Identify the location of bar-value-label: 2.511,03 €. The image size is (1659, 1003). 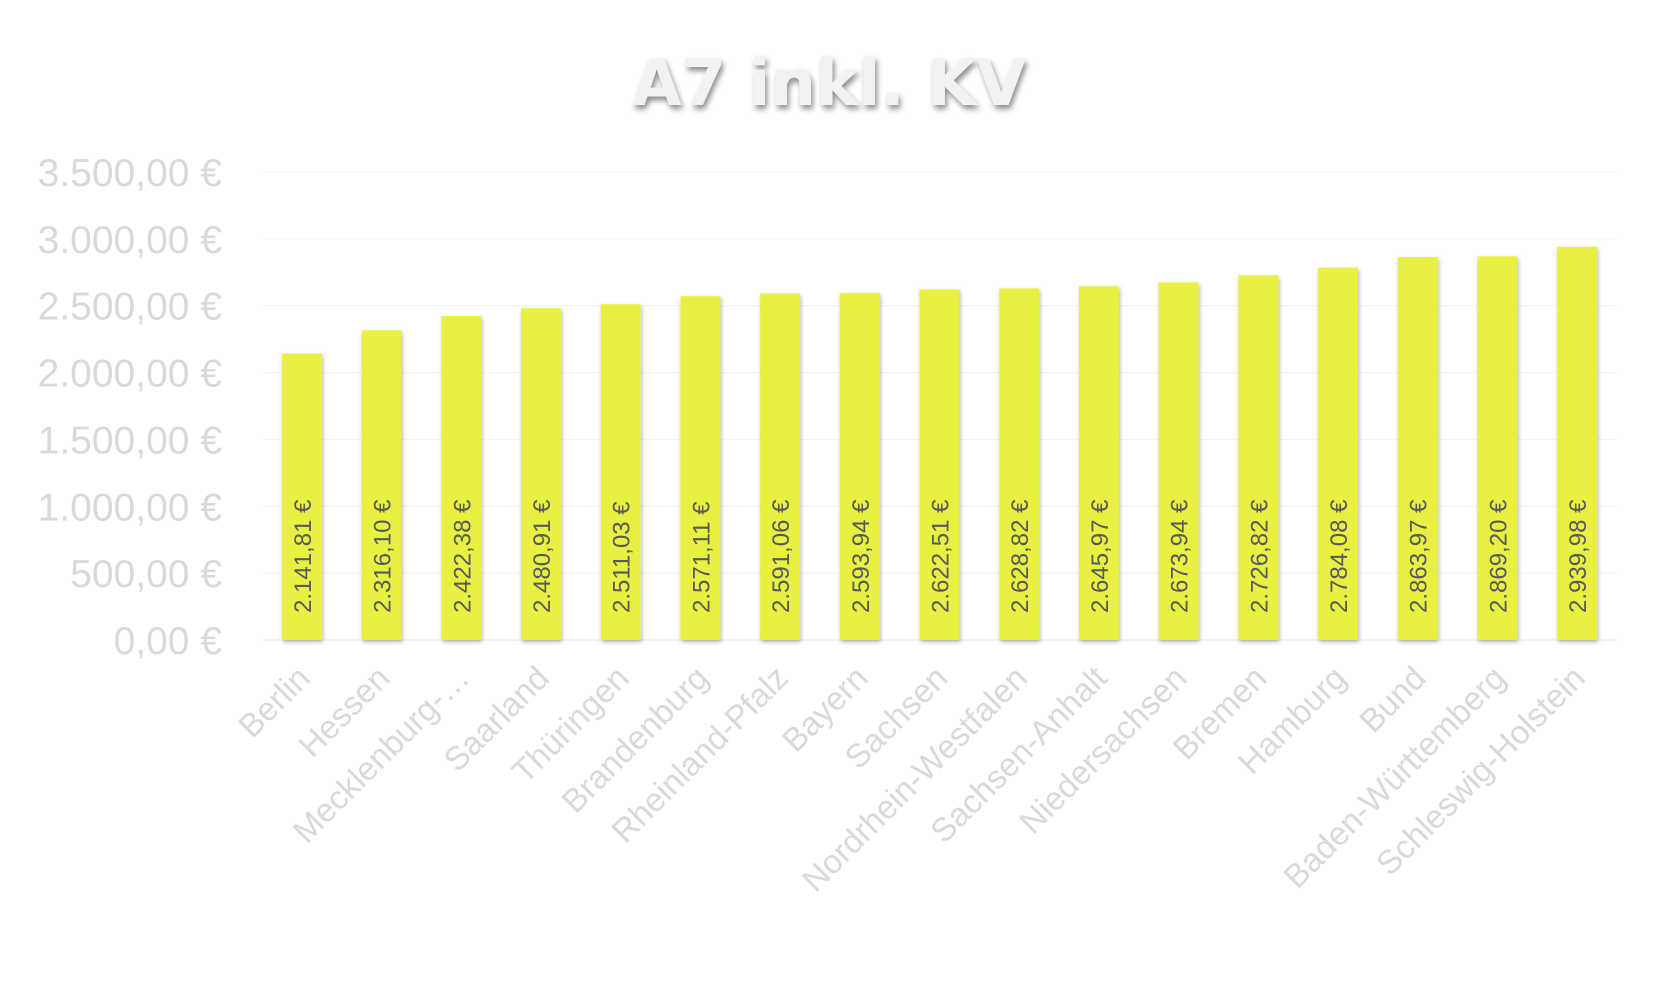
(622, 557).